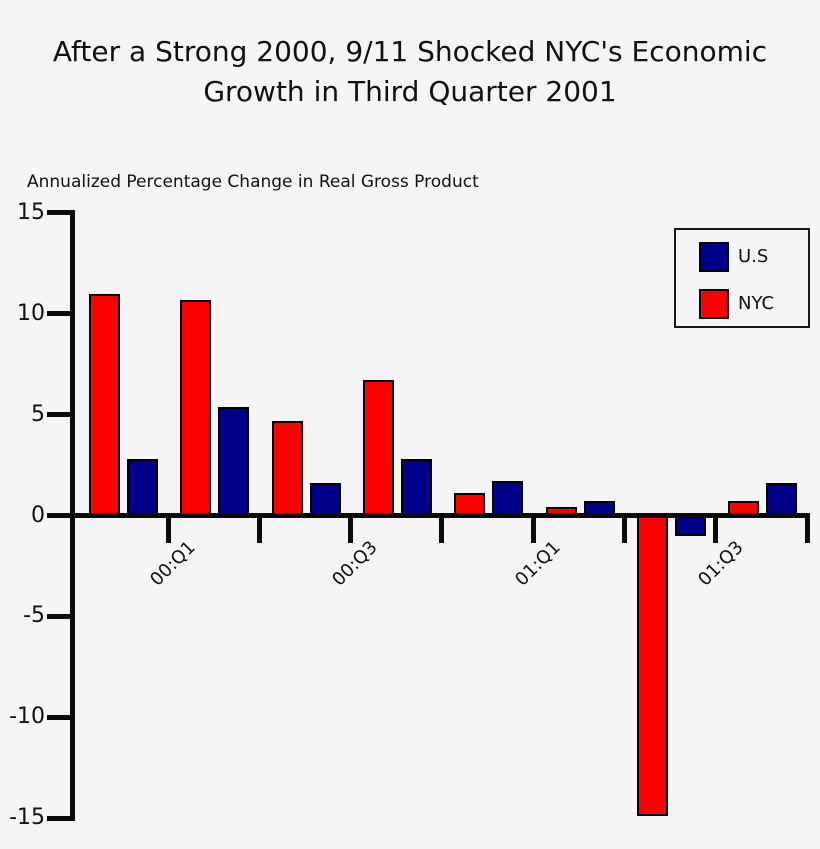 The height and width of the screenshot is (849, 820). I want to click on bar-NYC-01:Q3, so click(652, 666).